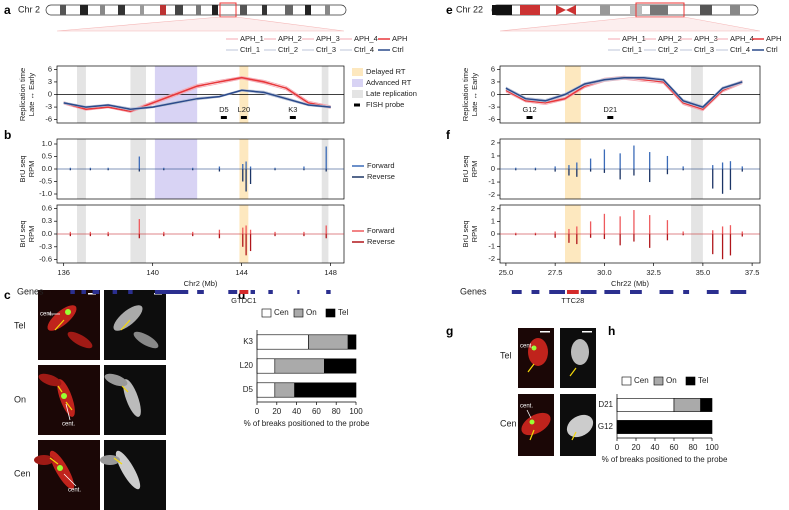  I want to click on y-tick-label: -6, so click(491, 119).